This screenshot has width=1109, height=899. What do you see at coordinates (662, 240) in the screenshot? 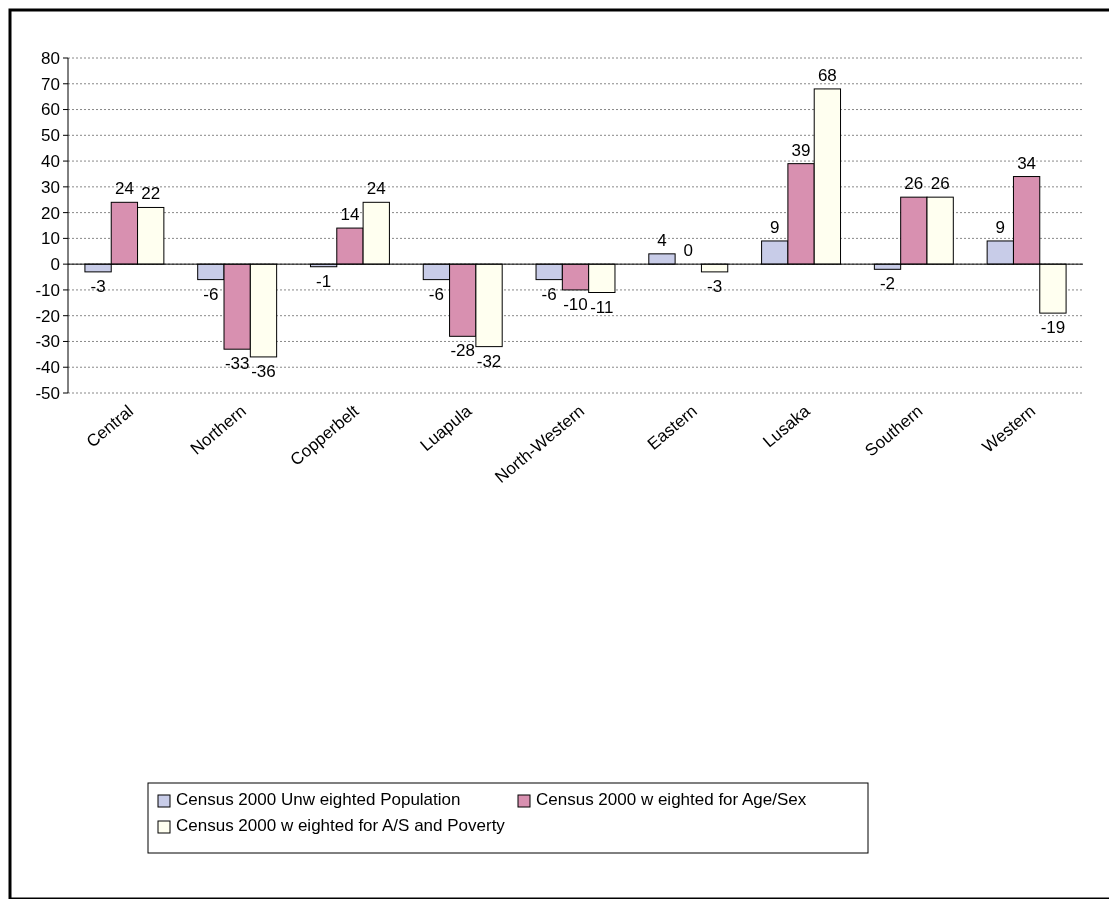
I see `data-label: 4` at bounding box center [662, 240].